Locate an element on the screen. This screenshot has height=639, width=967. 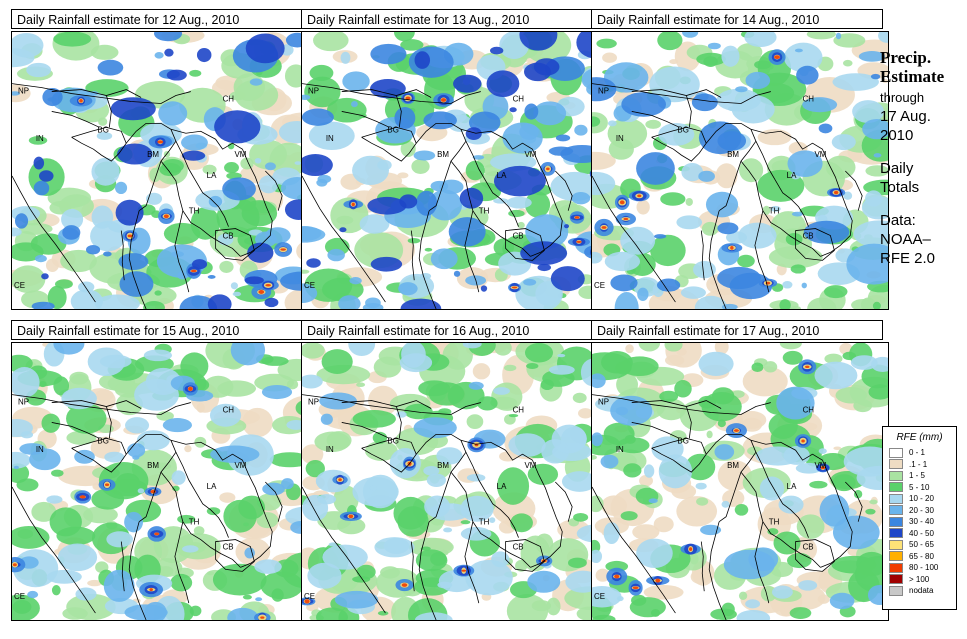
legend-label: 0 - 1 is located at coordinates (917, 453).